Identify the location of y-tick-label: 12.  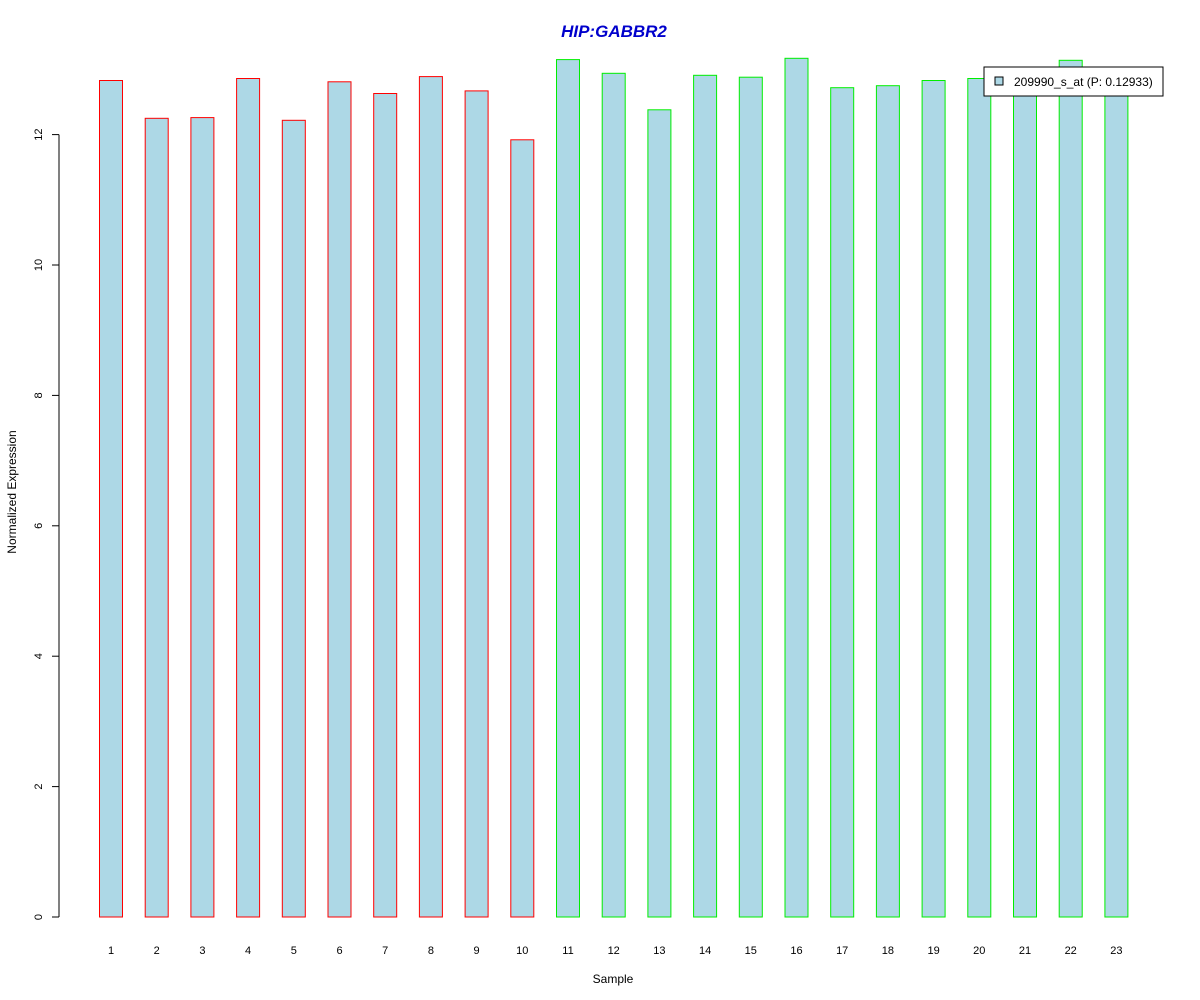
(39, 134).